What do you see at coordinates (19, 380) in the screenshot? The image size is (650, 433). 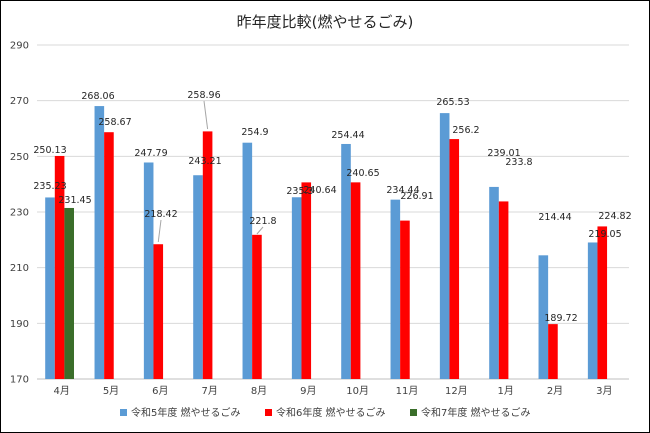 I see `y-tick-label: 170` at bounding box center [19, 380].